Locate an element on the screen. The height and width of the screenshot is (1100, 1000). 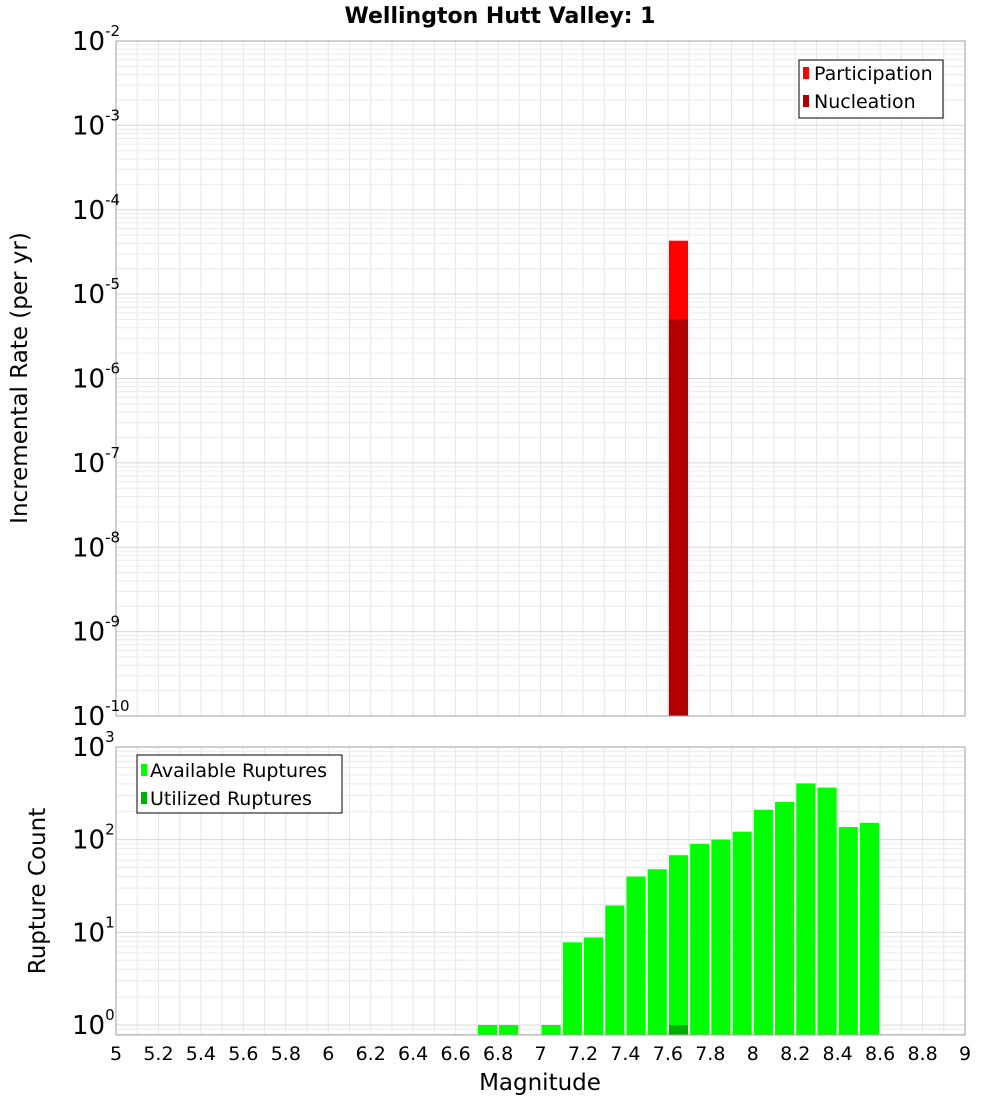
y-tick-label: 10⁻¹⁰ is located at coordinates (101, 714).